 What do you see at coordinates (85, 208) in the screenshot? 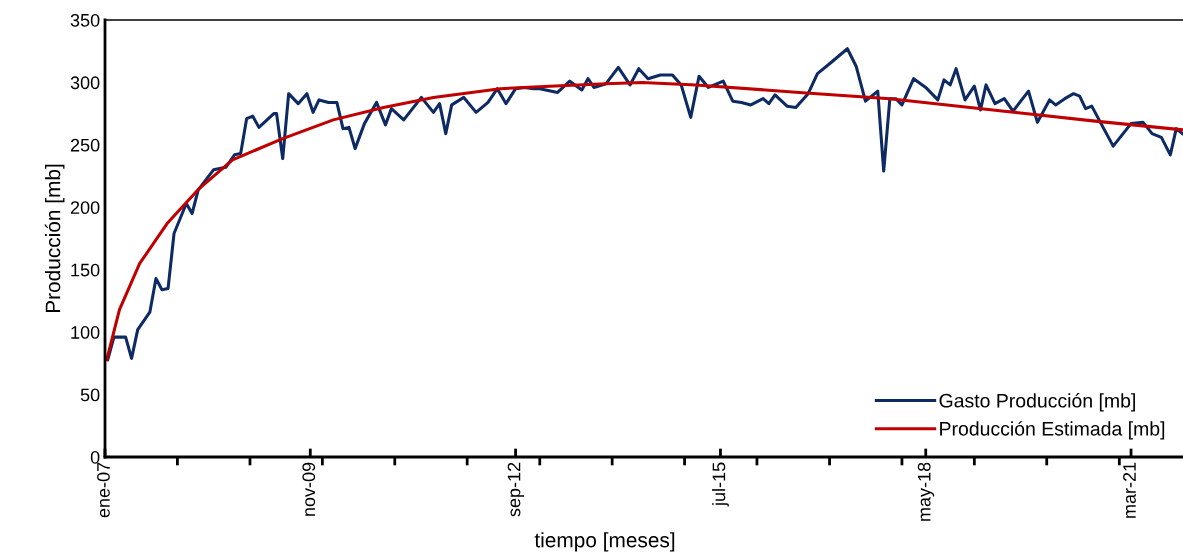
I see `y-tick-label: 200` at bounding box center [85, 208].